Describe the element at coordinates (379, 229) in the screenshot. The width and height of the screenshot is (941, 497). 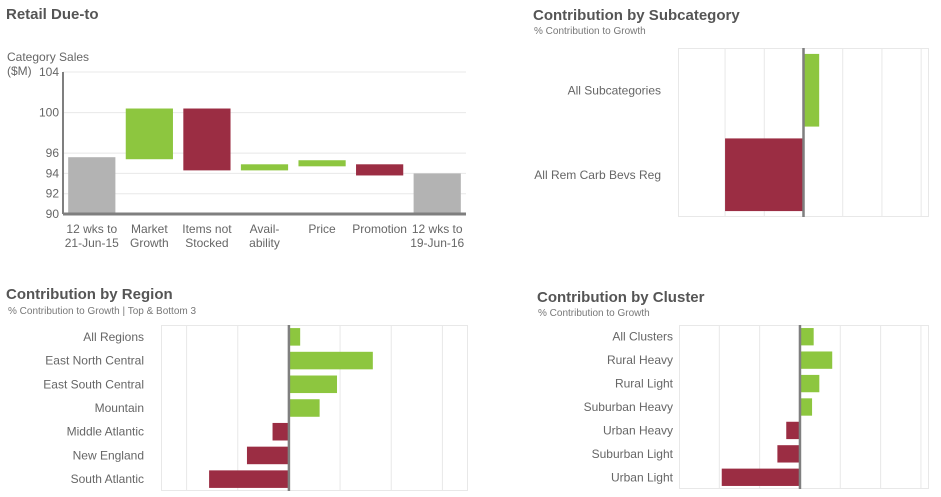
I see `waterfall-category-label: Promotion` at that location.